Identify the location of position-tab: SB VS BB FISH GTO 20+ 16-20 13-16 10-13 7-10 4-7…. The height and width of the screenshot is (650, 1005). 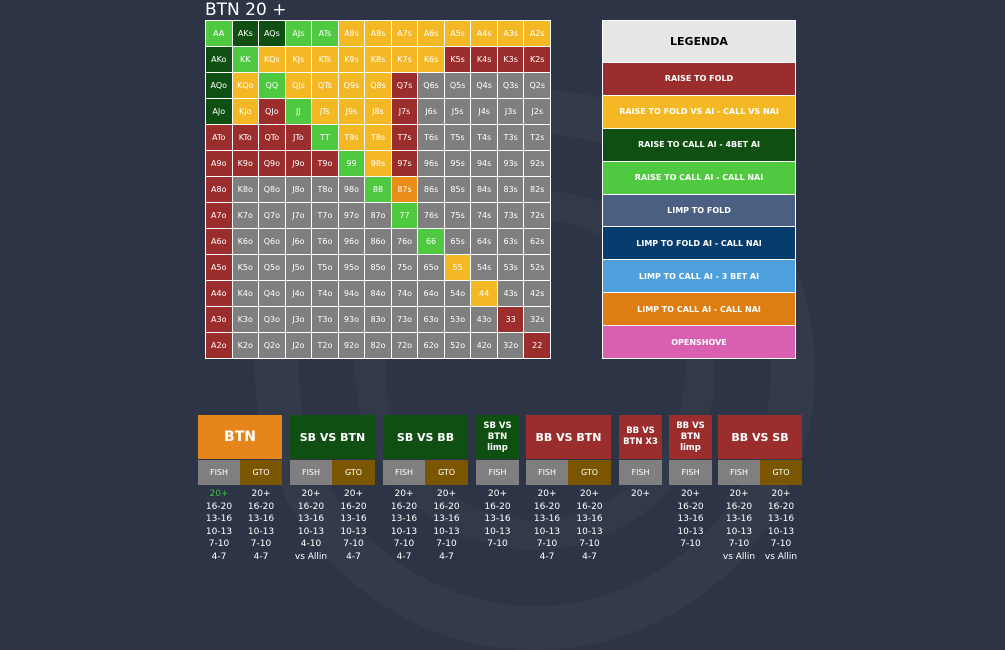
(425, 489).